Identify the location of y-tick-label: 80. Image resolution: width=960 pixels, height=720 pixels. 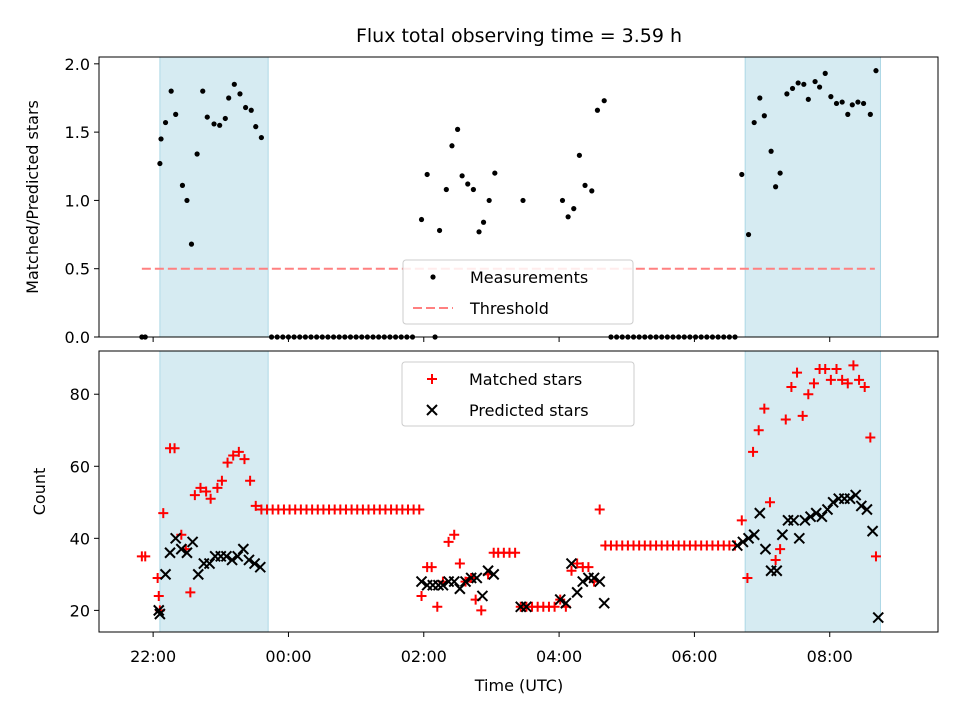
(80, 394).